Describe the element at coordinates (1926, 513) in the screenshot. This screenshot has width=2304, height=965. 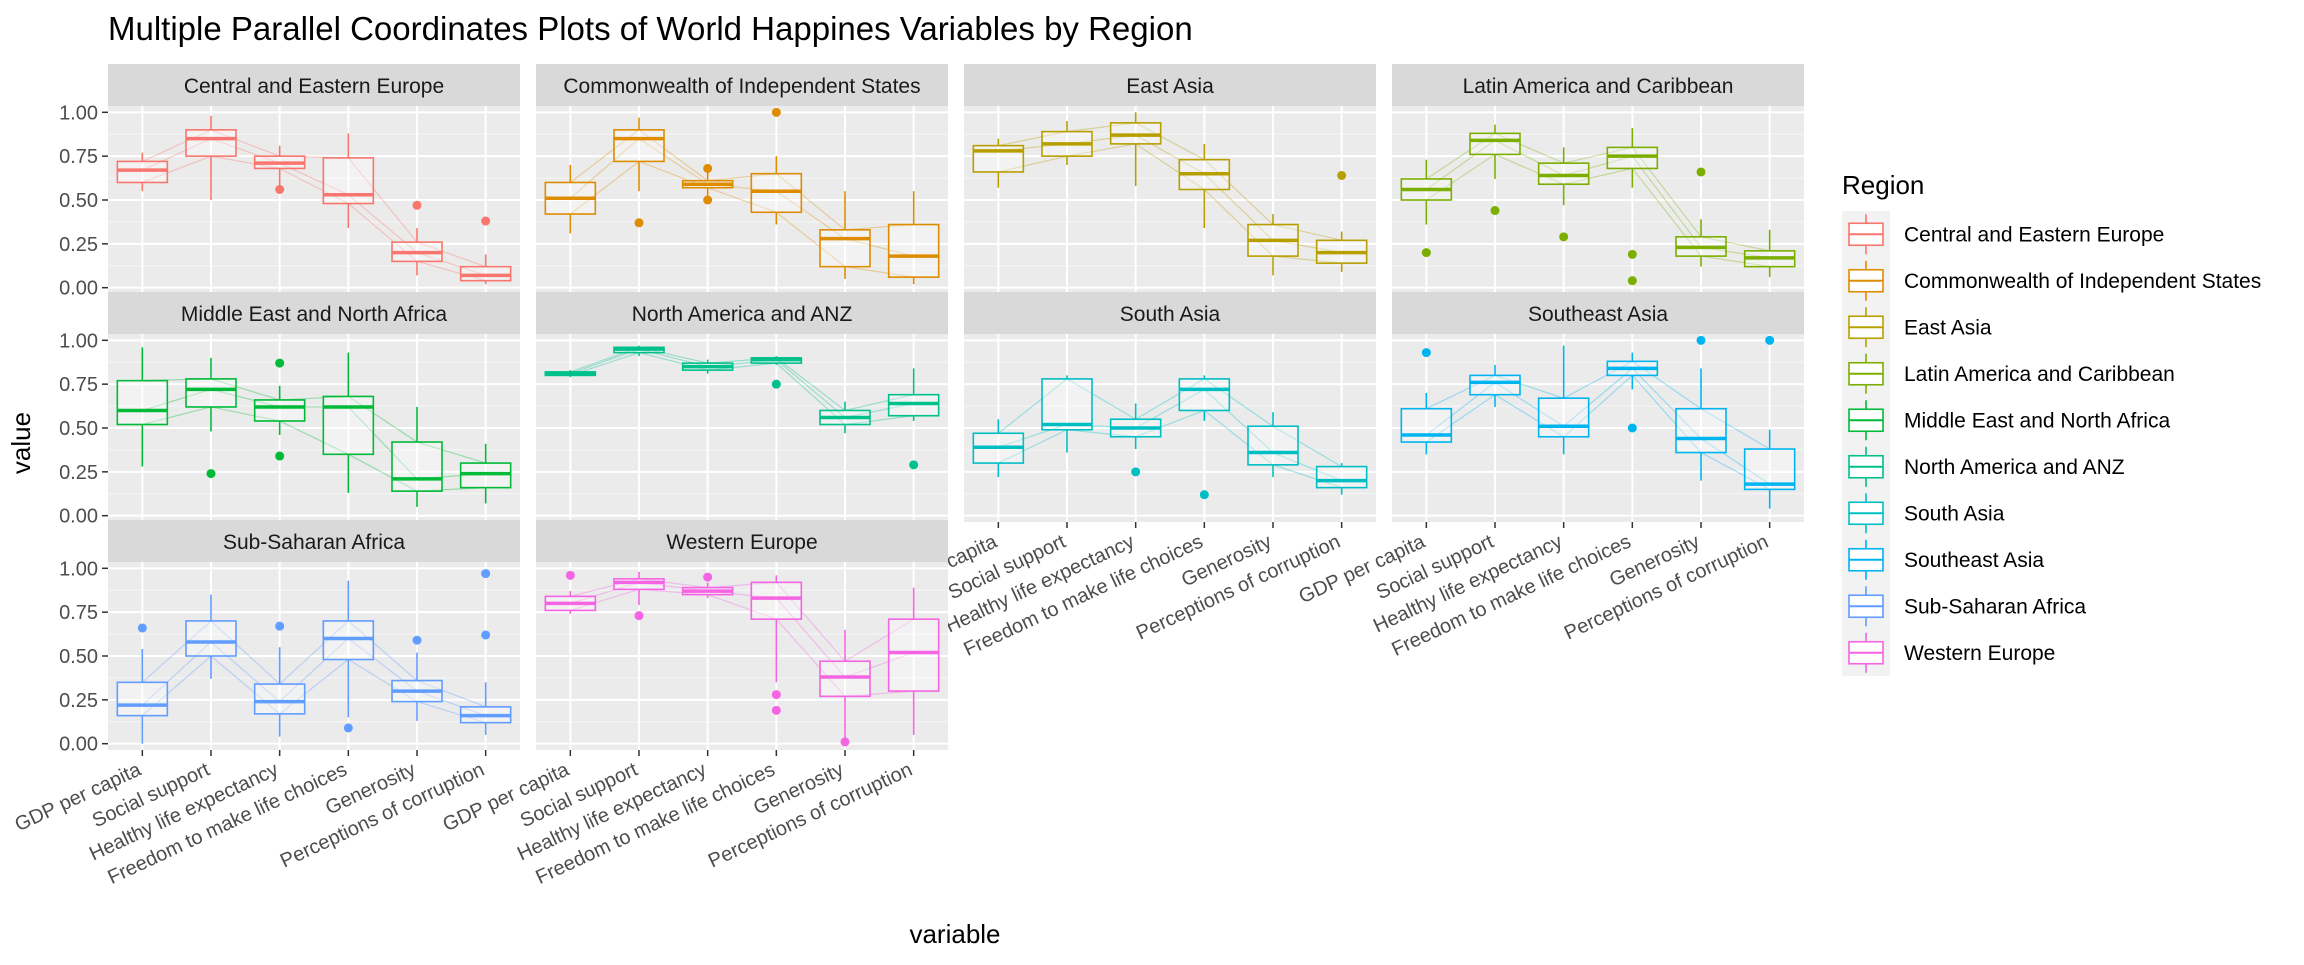
I see `legend-item-south-asia: South Asia` at that location.